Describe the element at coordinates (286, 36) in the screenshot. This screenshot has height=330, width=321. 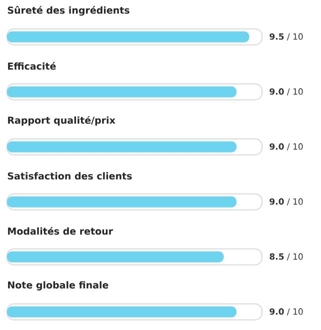
I see `data-label: 9.5 / 10` at that location.